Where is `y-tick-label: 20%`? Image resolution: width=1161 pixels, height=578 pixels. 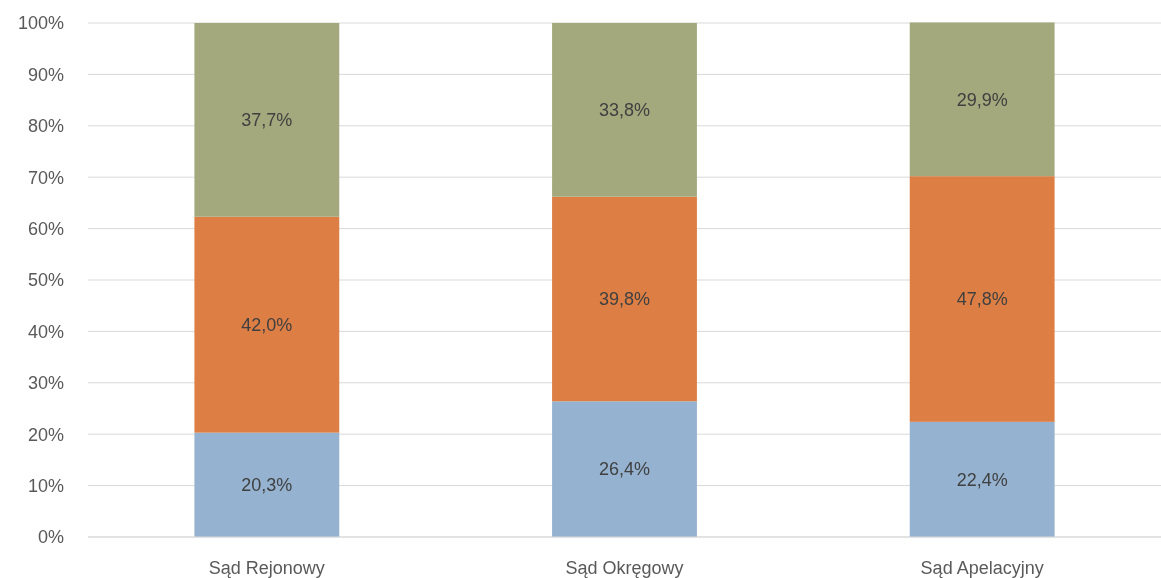
y-tick-label: 20% is located at coordinates (45, 434).